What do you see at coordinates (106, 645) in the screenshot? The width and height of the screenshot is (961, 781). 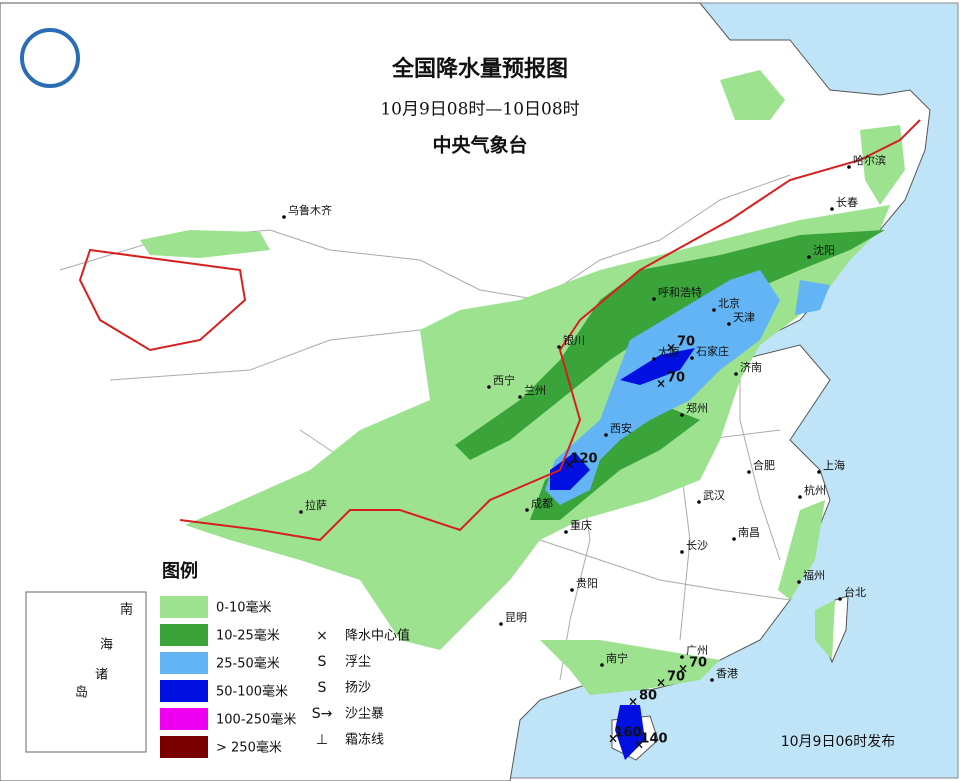 I see `inset-label: 海` at bounding box center [106, 645].